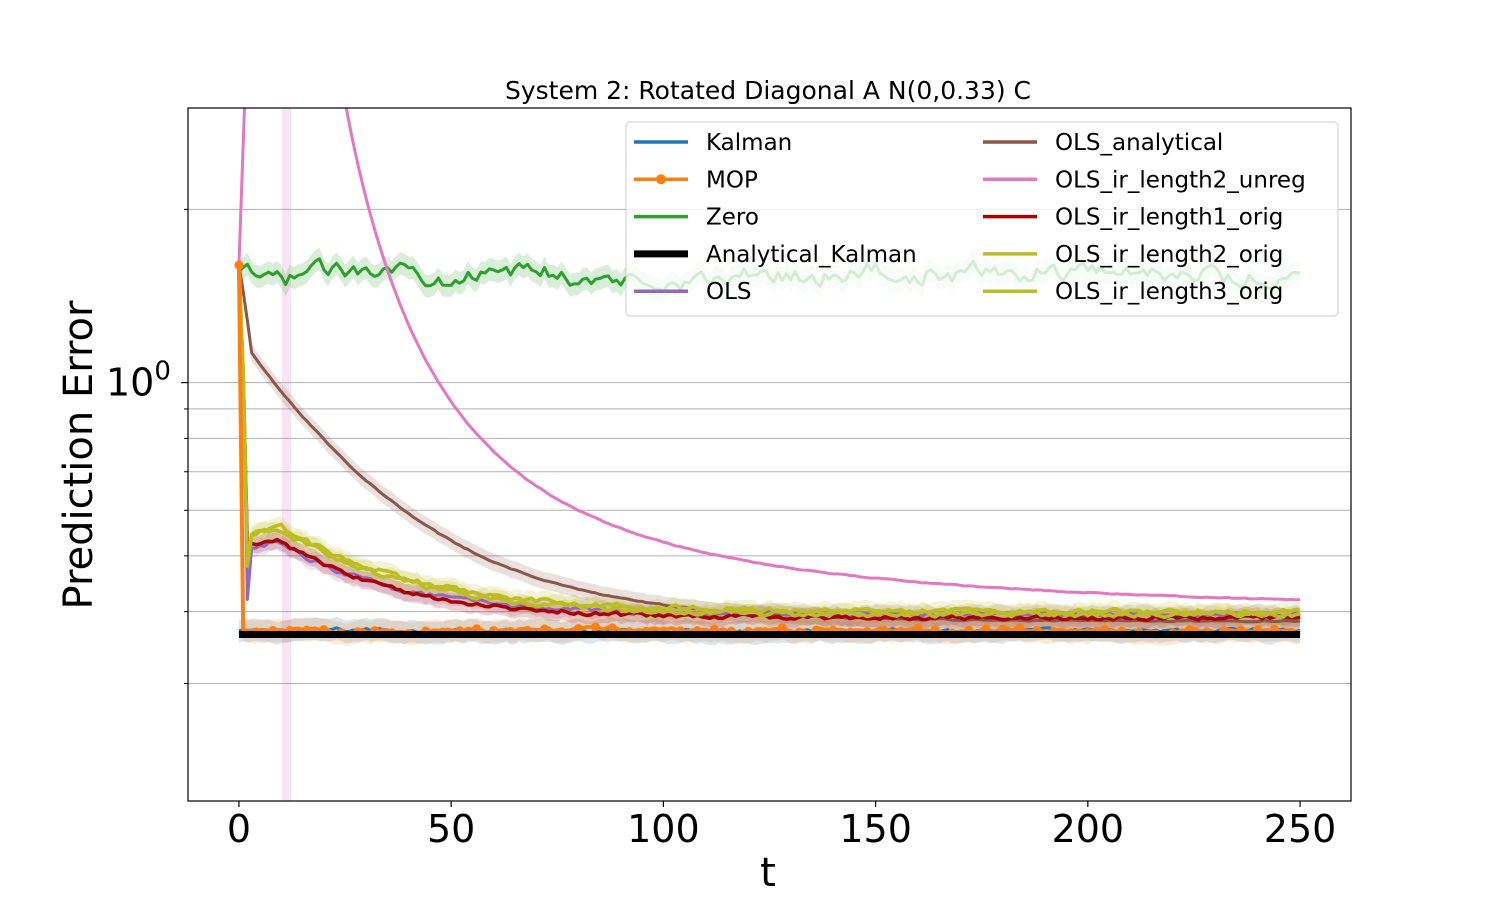 The image size is (1500, 900). What do you see at coordinates (1088, 829) in the screenshot?
I see `x-tick-label: 200` at bounding box center [1088, 829].